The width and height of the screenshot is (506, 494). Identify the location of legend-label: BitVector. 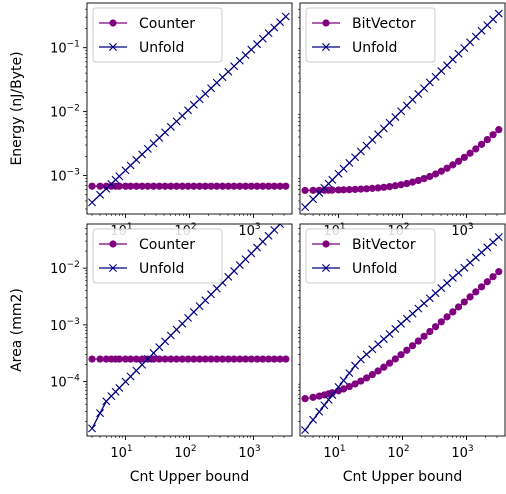
(384, 245).